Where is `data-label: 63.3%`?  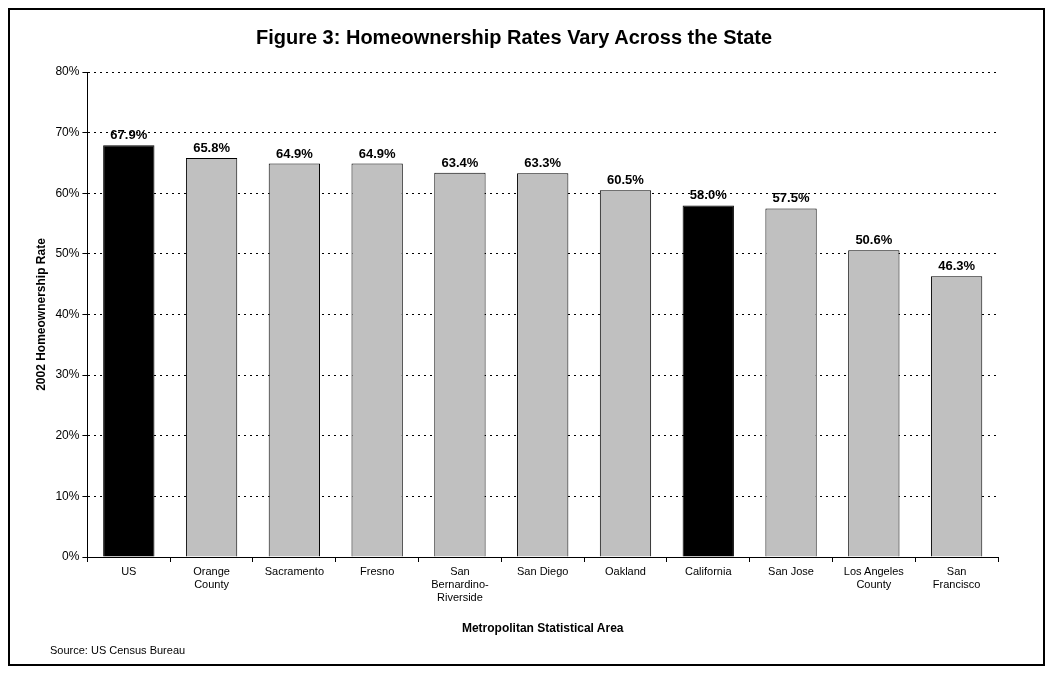 data-label: 63.3% is located at coordinates (543, 163).